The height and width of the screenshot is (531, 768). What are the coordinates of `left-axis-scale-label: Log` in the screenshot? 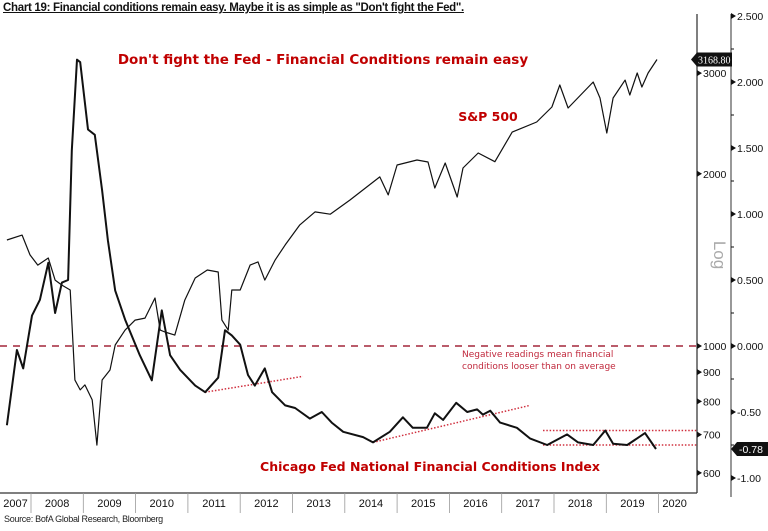 It's located at (719, 255).